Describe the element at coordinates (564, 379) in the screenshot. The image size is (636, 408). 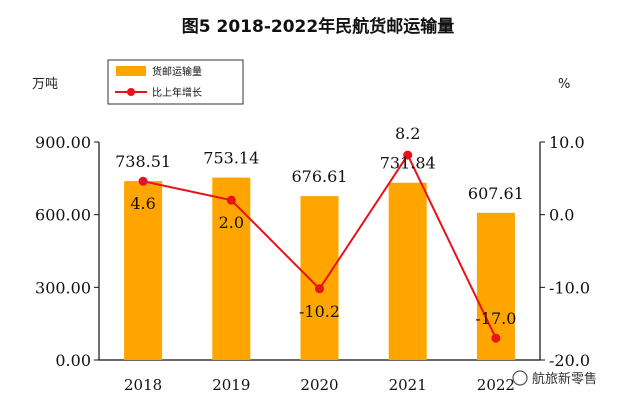
I see `watermark-text: 航旅新零售` at that location.